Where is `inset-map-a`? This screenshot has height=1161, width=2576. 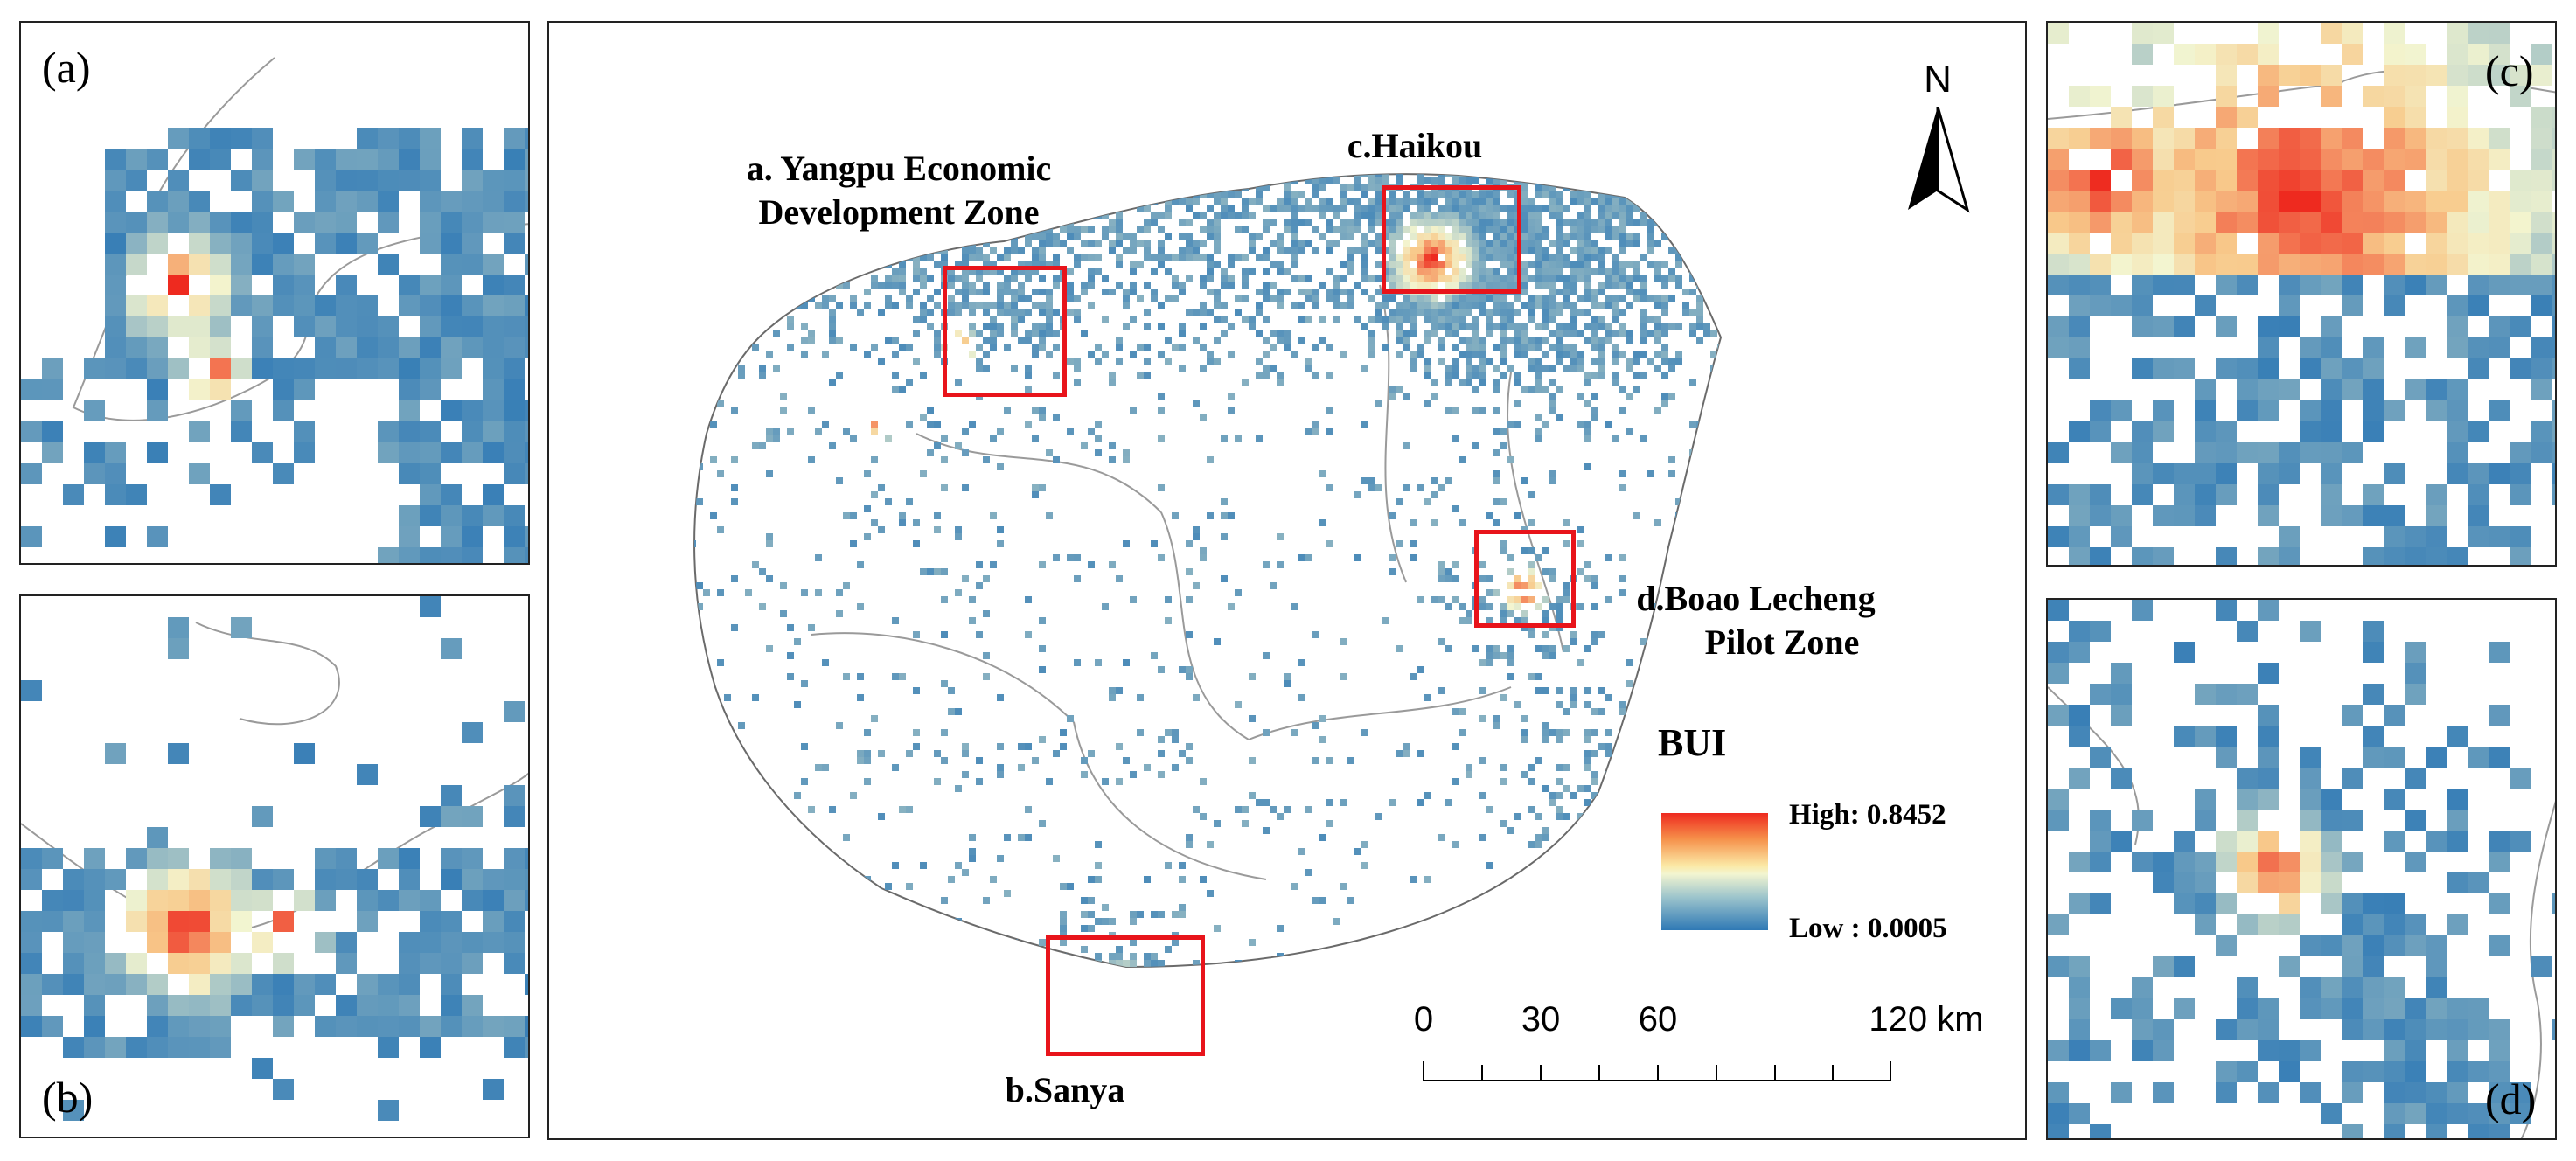 inset-map-a is located at coordinates (274, 310).